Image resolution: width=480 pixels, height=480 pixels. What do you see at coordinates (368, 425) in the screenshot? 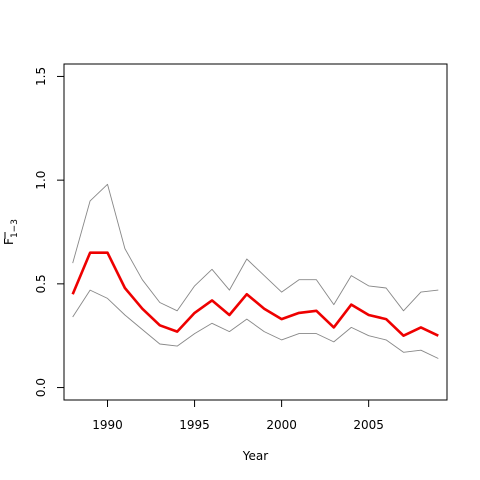
I see `x-tick-label: 2005` at bounding box center [368, 425].